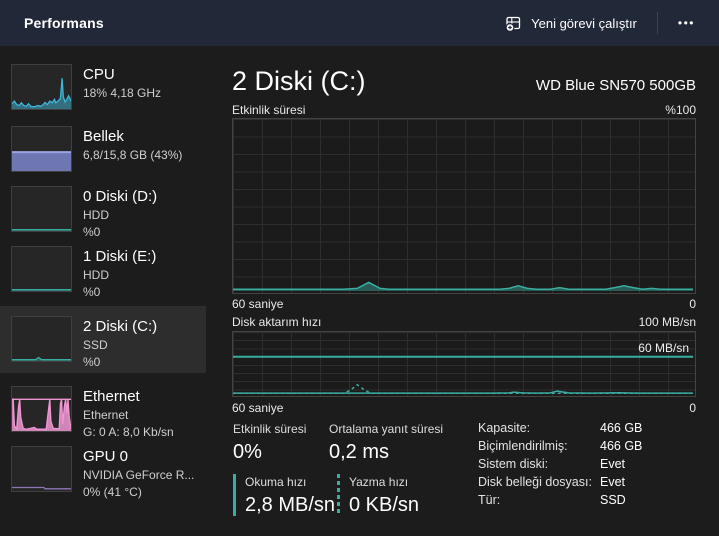 The height and width of the screenshot is (536, 719). What do you see at coordinates (281, 443) in the screenshot?
I see `stat-active-time: Etkinlik süresi 0%` at bounding box center [281, 443].